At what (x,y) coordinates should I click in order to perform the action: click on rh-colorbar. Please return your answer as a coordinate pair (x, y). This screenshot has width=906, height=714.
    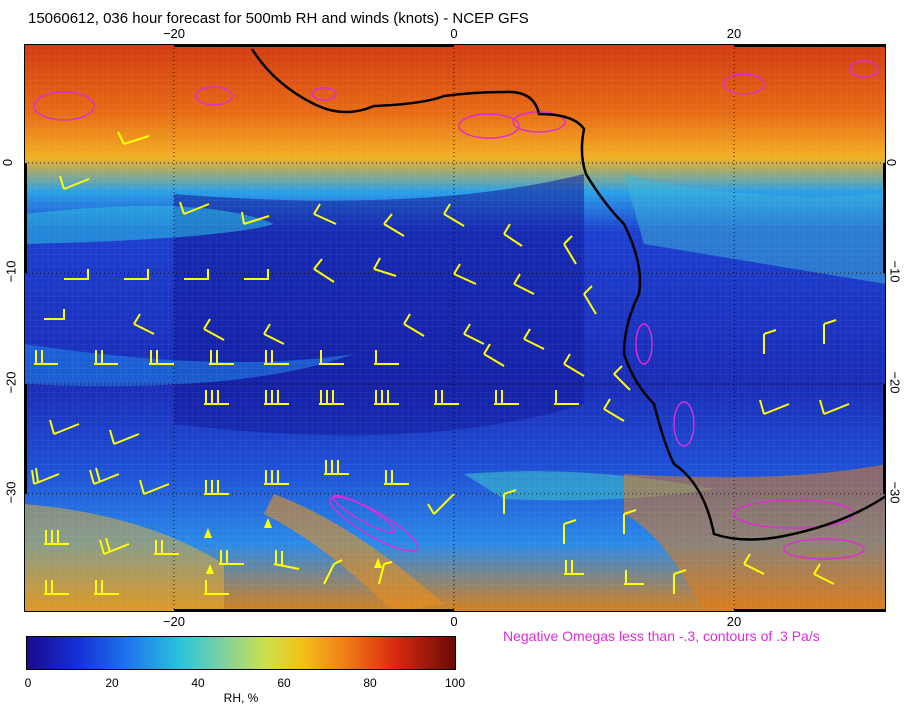
    Looking at the image, I should click on (241, 653).